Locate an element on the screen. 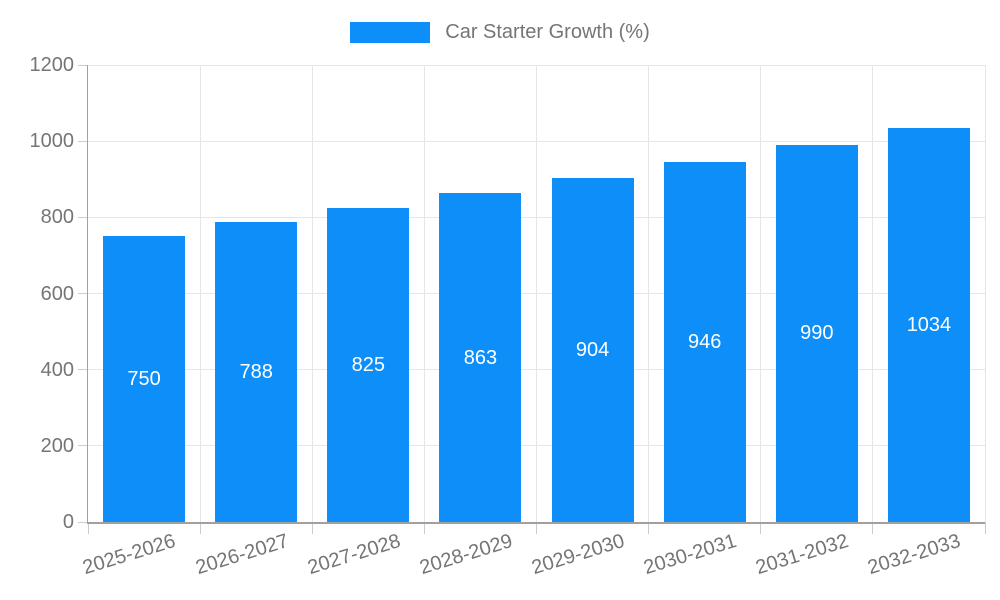  bar-value-label: 750 is located at coordinates (144, 379).